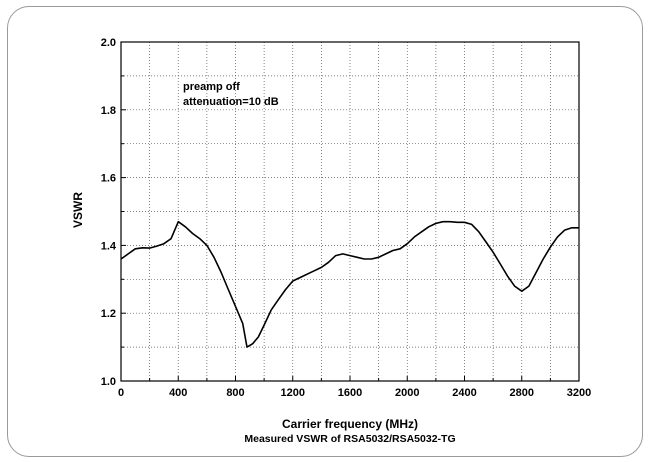  What do you see at coordinates (350, 424) in the screenshot?
I see `x-axis-title: Carrier frequency (MHz)` at bounding box center [350, 424].